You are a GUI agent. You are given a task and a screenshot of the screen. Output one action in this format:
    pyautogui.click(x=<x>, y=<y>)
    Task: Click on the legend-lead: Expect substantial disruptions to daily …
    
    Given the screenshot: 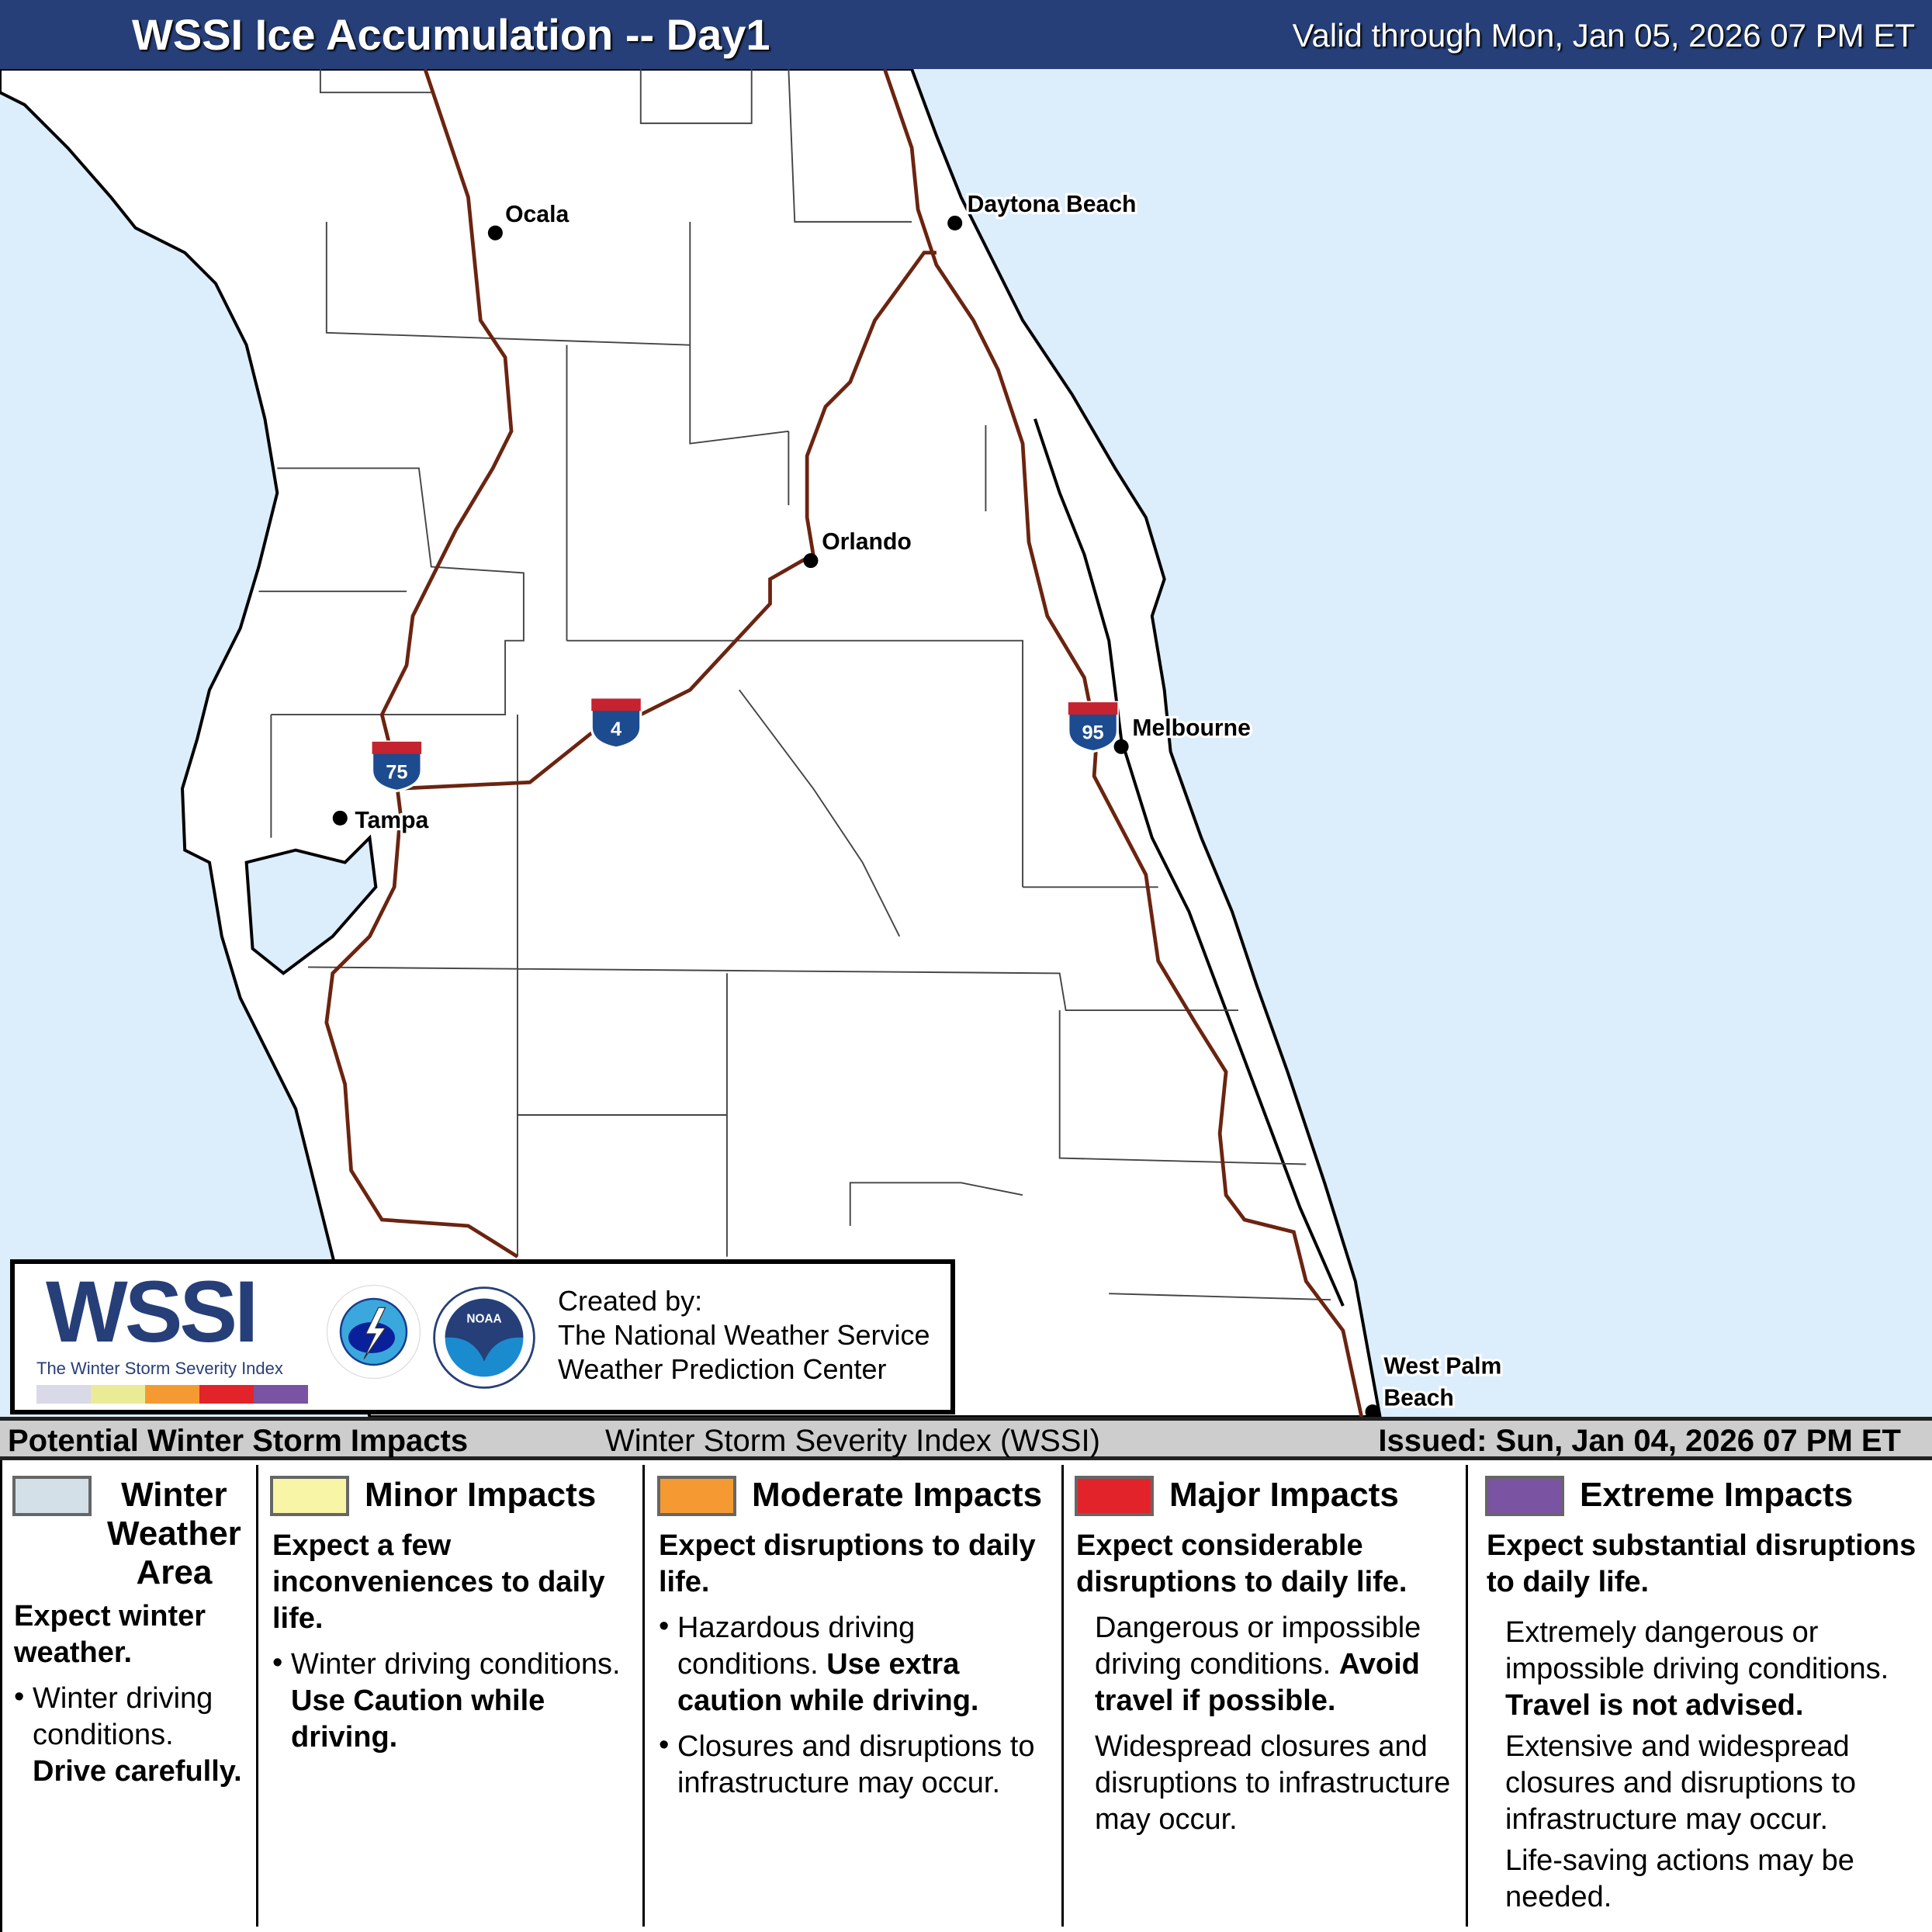 What is the action you would take?
    pyautogui.click(x=1701, y=1563)
    